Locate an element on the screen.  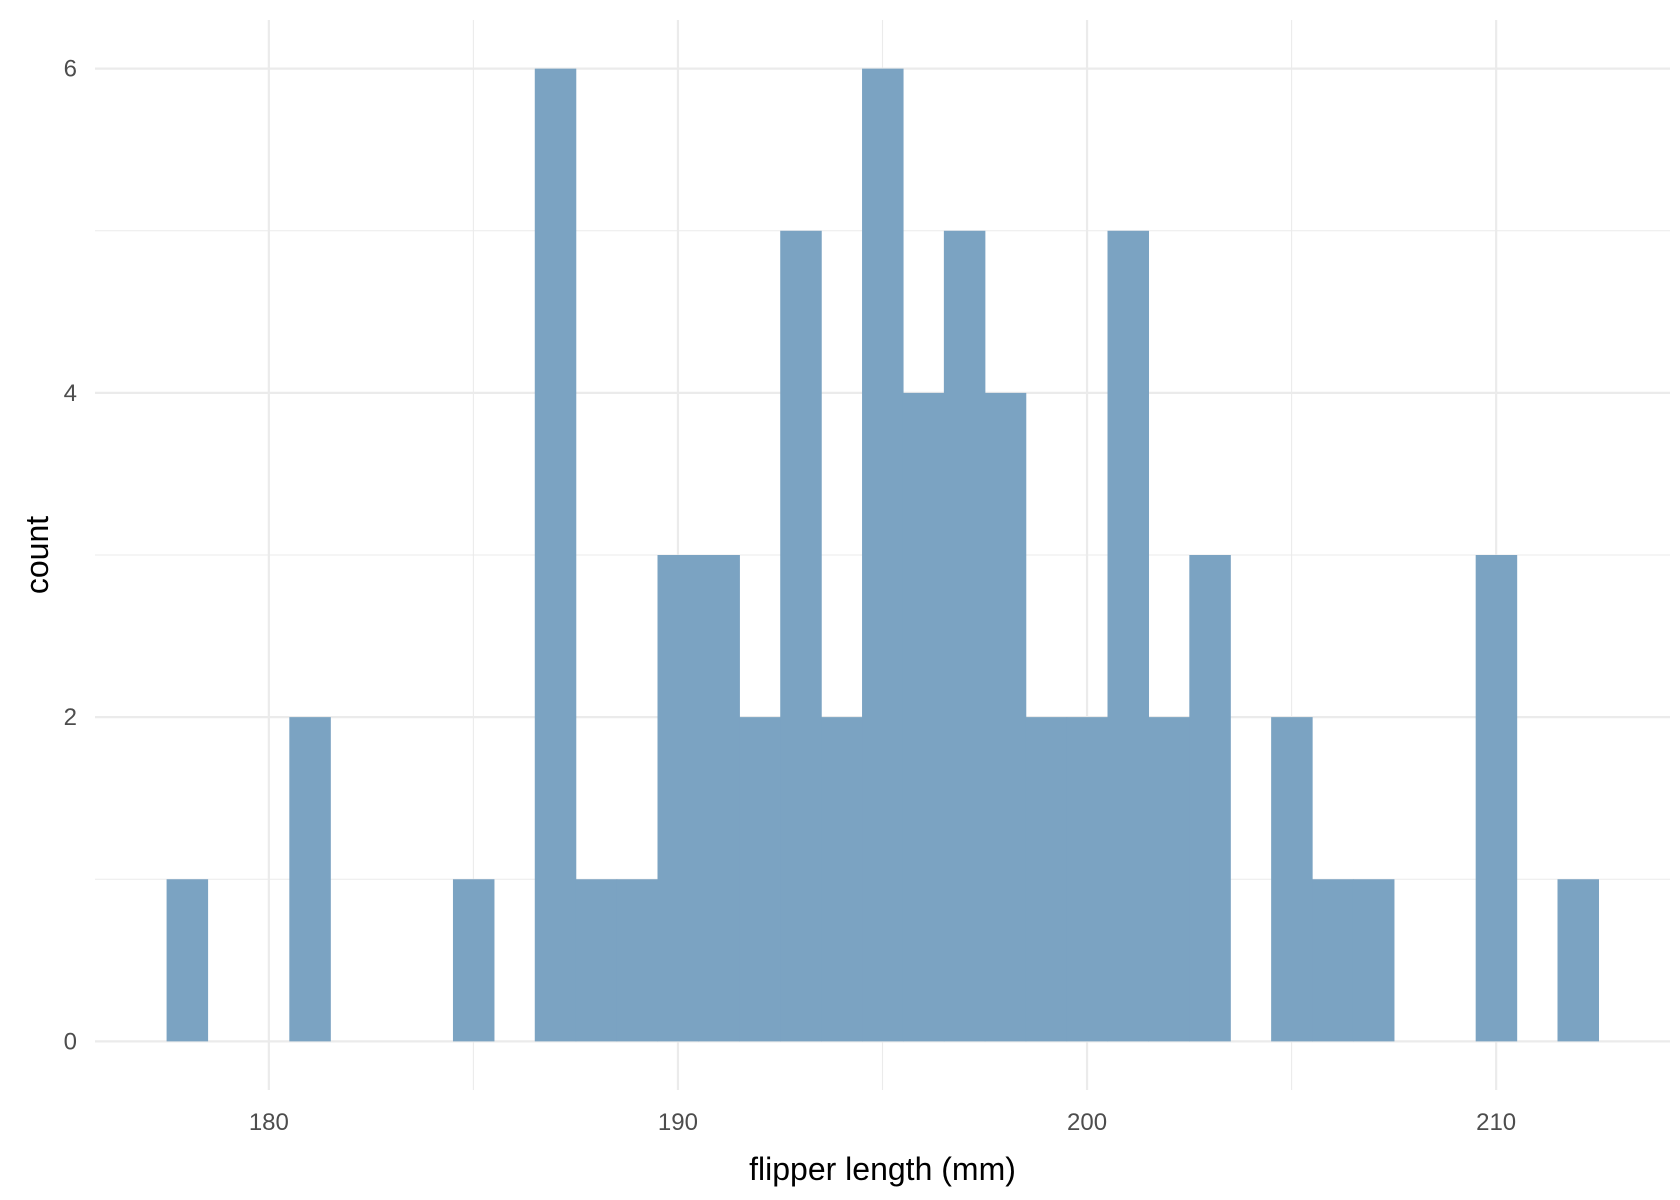
x-axis-title: flipper length (mm) is located at coordinates (882, 1169).